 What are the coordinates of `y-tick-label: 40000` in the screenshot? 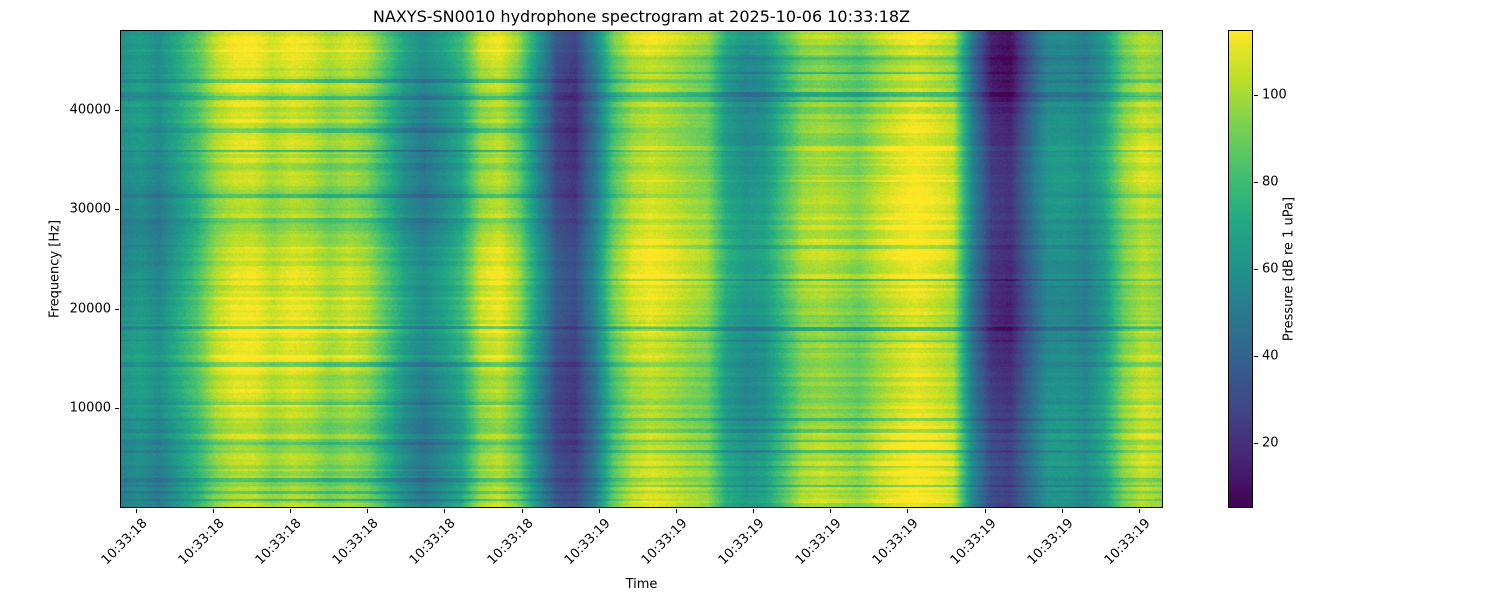 It's located at (90, 110).